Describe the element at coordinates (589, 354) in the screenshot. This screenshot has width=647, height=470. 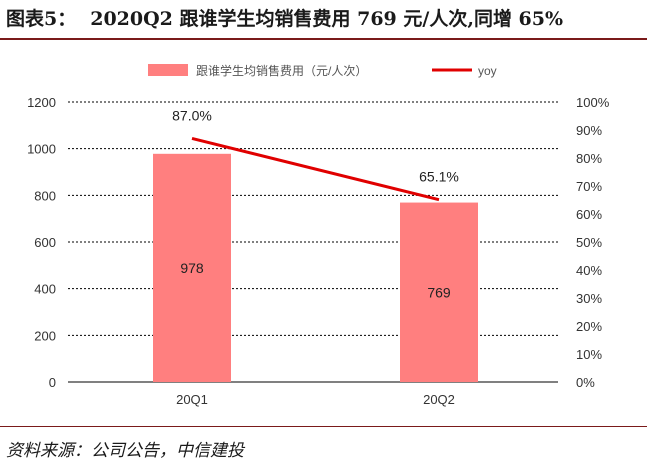
I see `y-right-tick-label: 10%` at that location.